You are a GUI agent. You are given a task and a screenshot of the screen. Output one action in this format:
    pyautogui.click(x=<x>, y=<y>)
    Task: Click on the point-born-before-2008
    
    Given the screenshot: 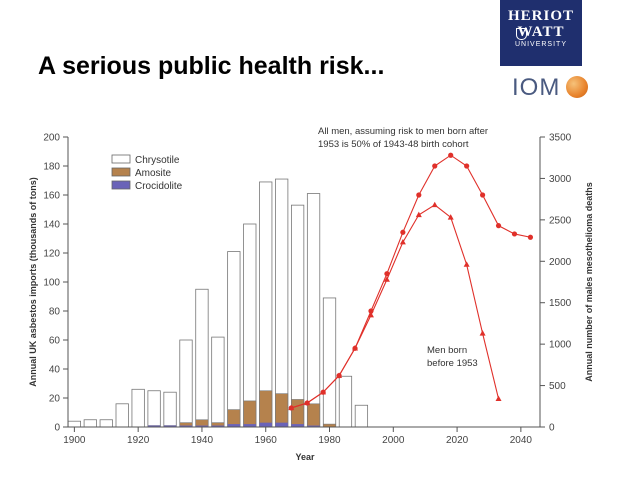 What is the action you would take?
    pyautogui.click(x=418, y=214)
    